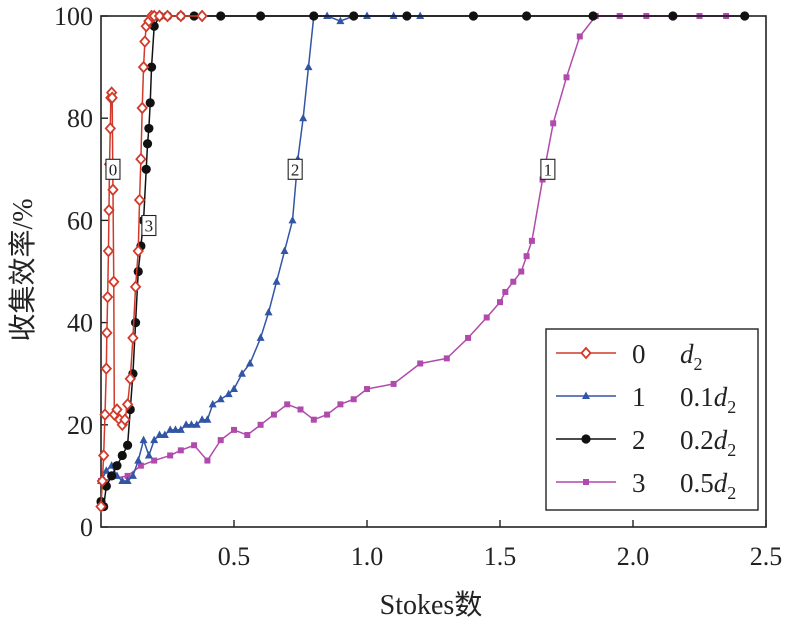 The height and width of the screenshot is (629, 790). I want to click on y-tick-label: 60, so click(80, 220).